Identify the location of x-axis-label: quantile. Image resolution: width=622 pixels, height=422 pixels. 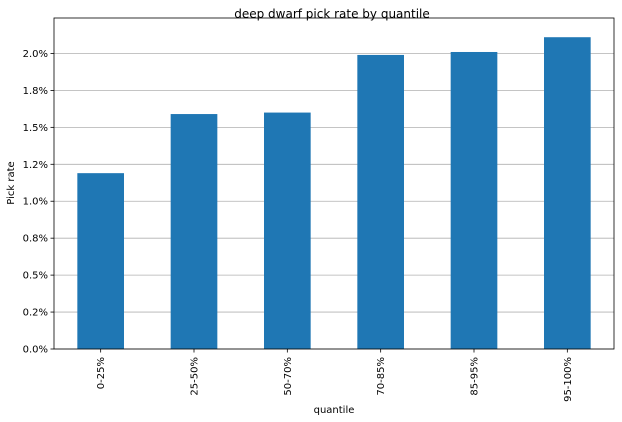
(334, 410).